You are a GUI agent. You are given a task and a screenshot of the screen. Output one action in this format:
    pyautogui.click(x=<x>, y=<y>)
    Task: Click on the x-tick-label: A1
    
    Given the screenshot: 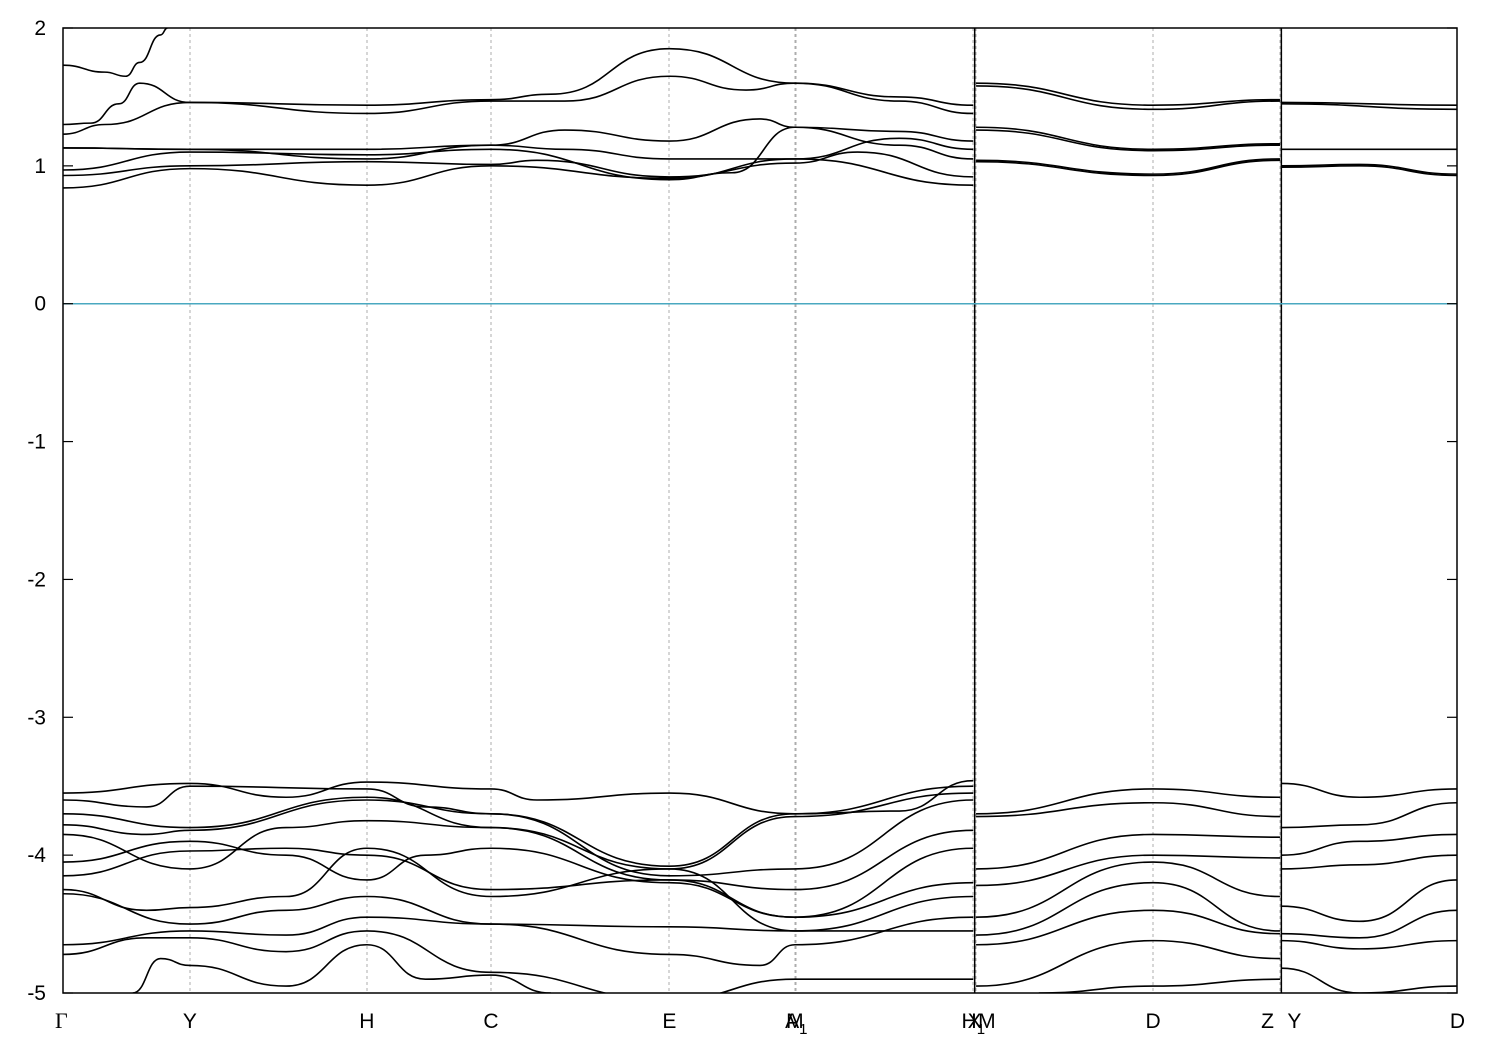 What is the action you would take?
    pyautogui.click(x=796, y=1024)
    